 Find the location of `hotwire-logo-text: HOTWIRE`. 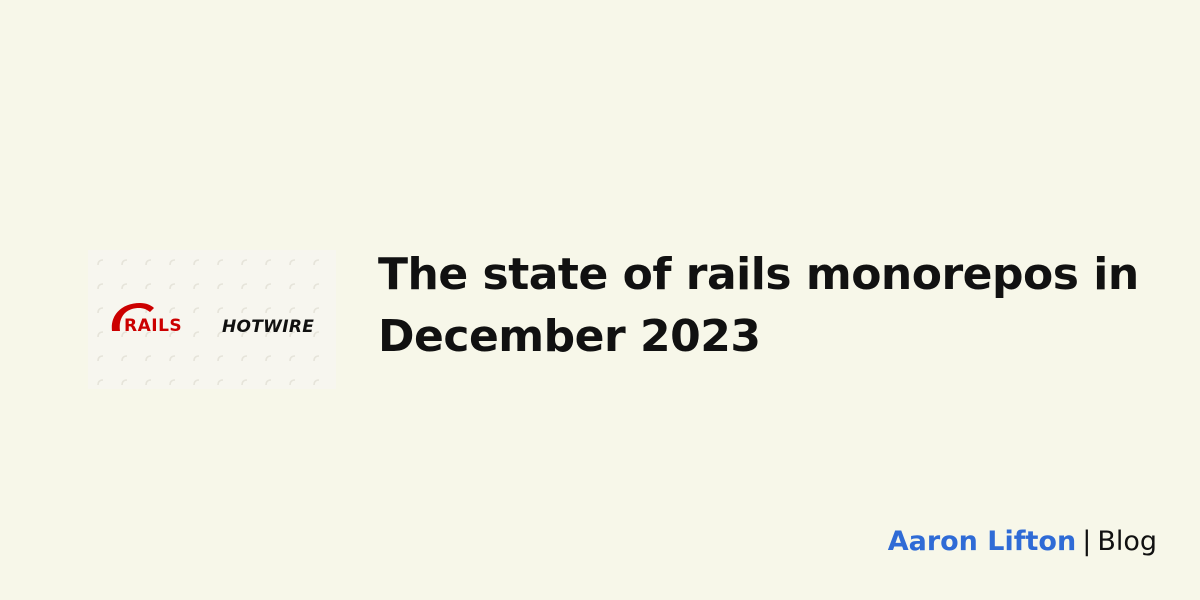

hotwire-logo-text: HOTWIRE is located at coordinates (268, 327).